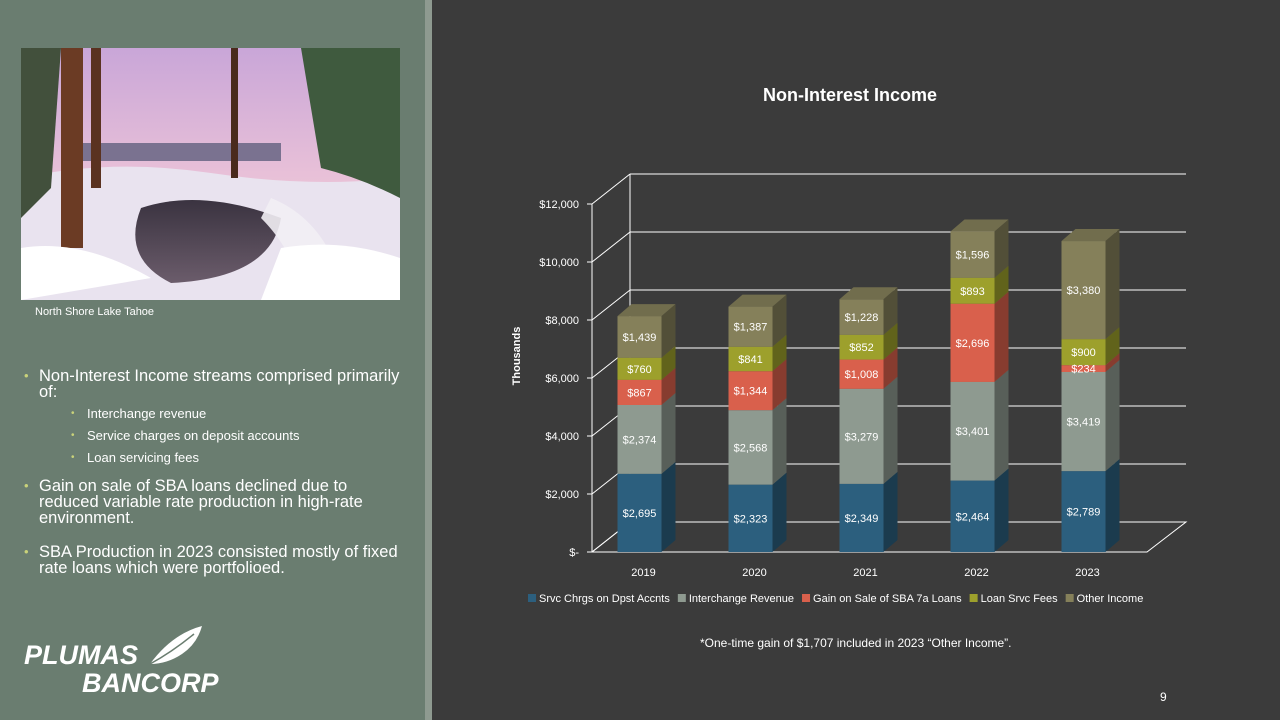 The height and width of the screenshot is (720, 1280). What do you see at coordinates (562, 379) in the screenshot?
I see `y-tick-label: $6,000` at bounding box center [562, 379].